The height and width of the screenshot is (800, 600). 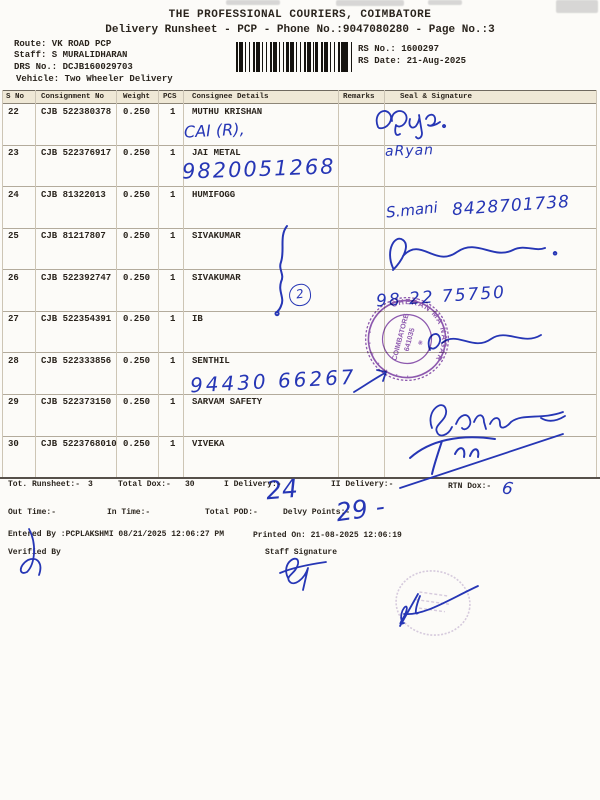 What do you see at coordinates (317, 512) in the screenshot?
I see `delvy-points-label: Delvy Points:-` at bounding box center [317, 512].